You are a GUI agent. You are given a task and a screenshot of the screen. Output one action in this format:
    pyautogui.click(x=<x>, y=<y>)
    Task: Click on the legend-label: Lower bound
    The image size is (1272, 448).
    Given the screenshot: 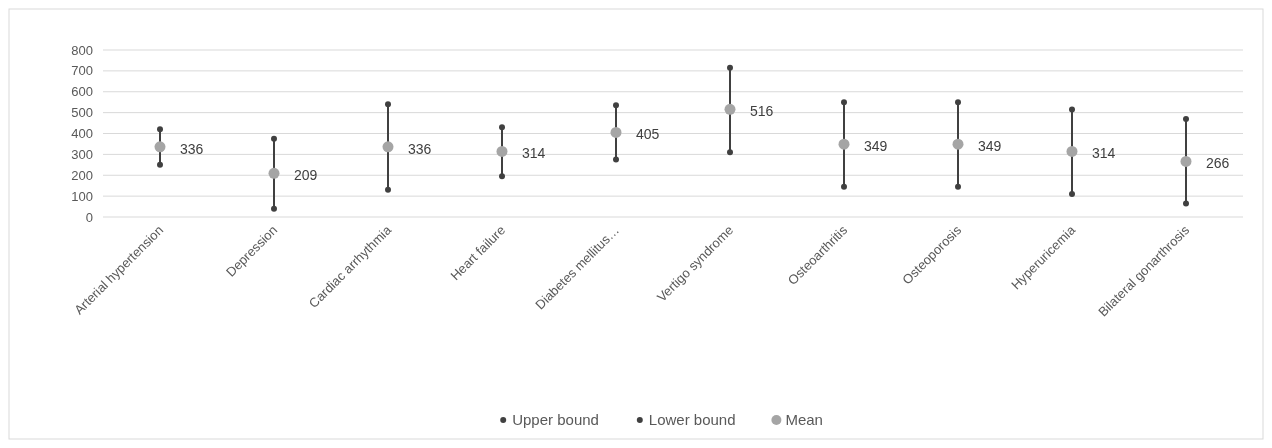 What is the action you would take?
    pyautogui.click(x=692, y=420)
    